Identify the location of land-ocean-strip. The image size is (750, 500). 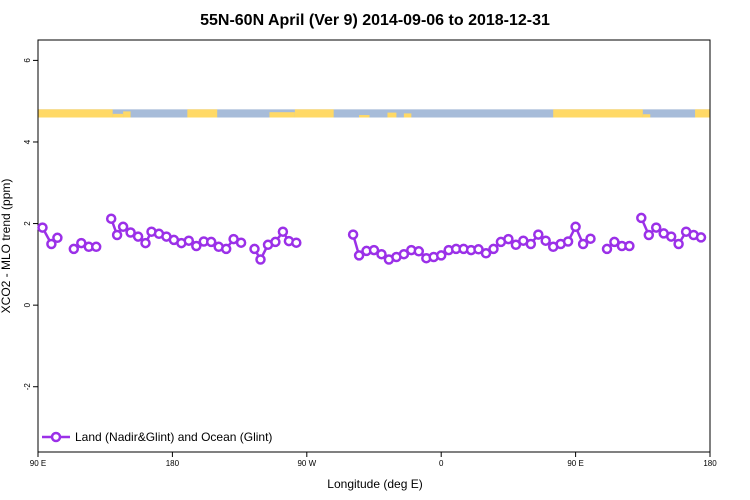
(374, 113).